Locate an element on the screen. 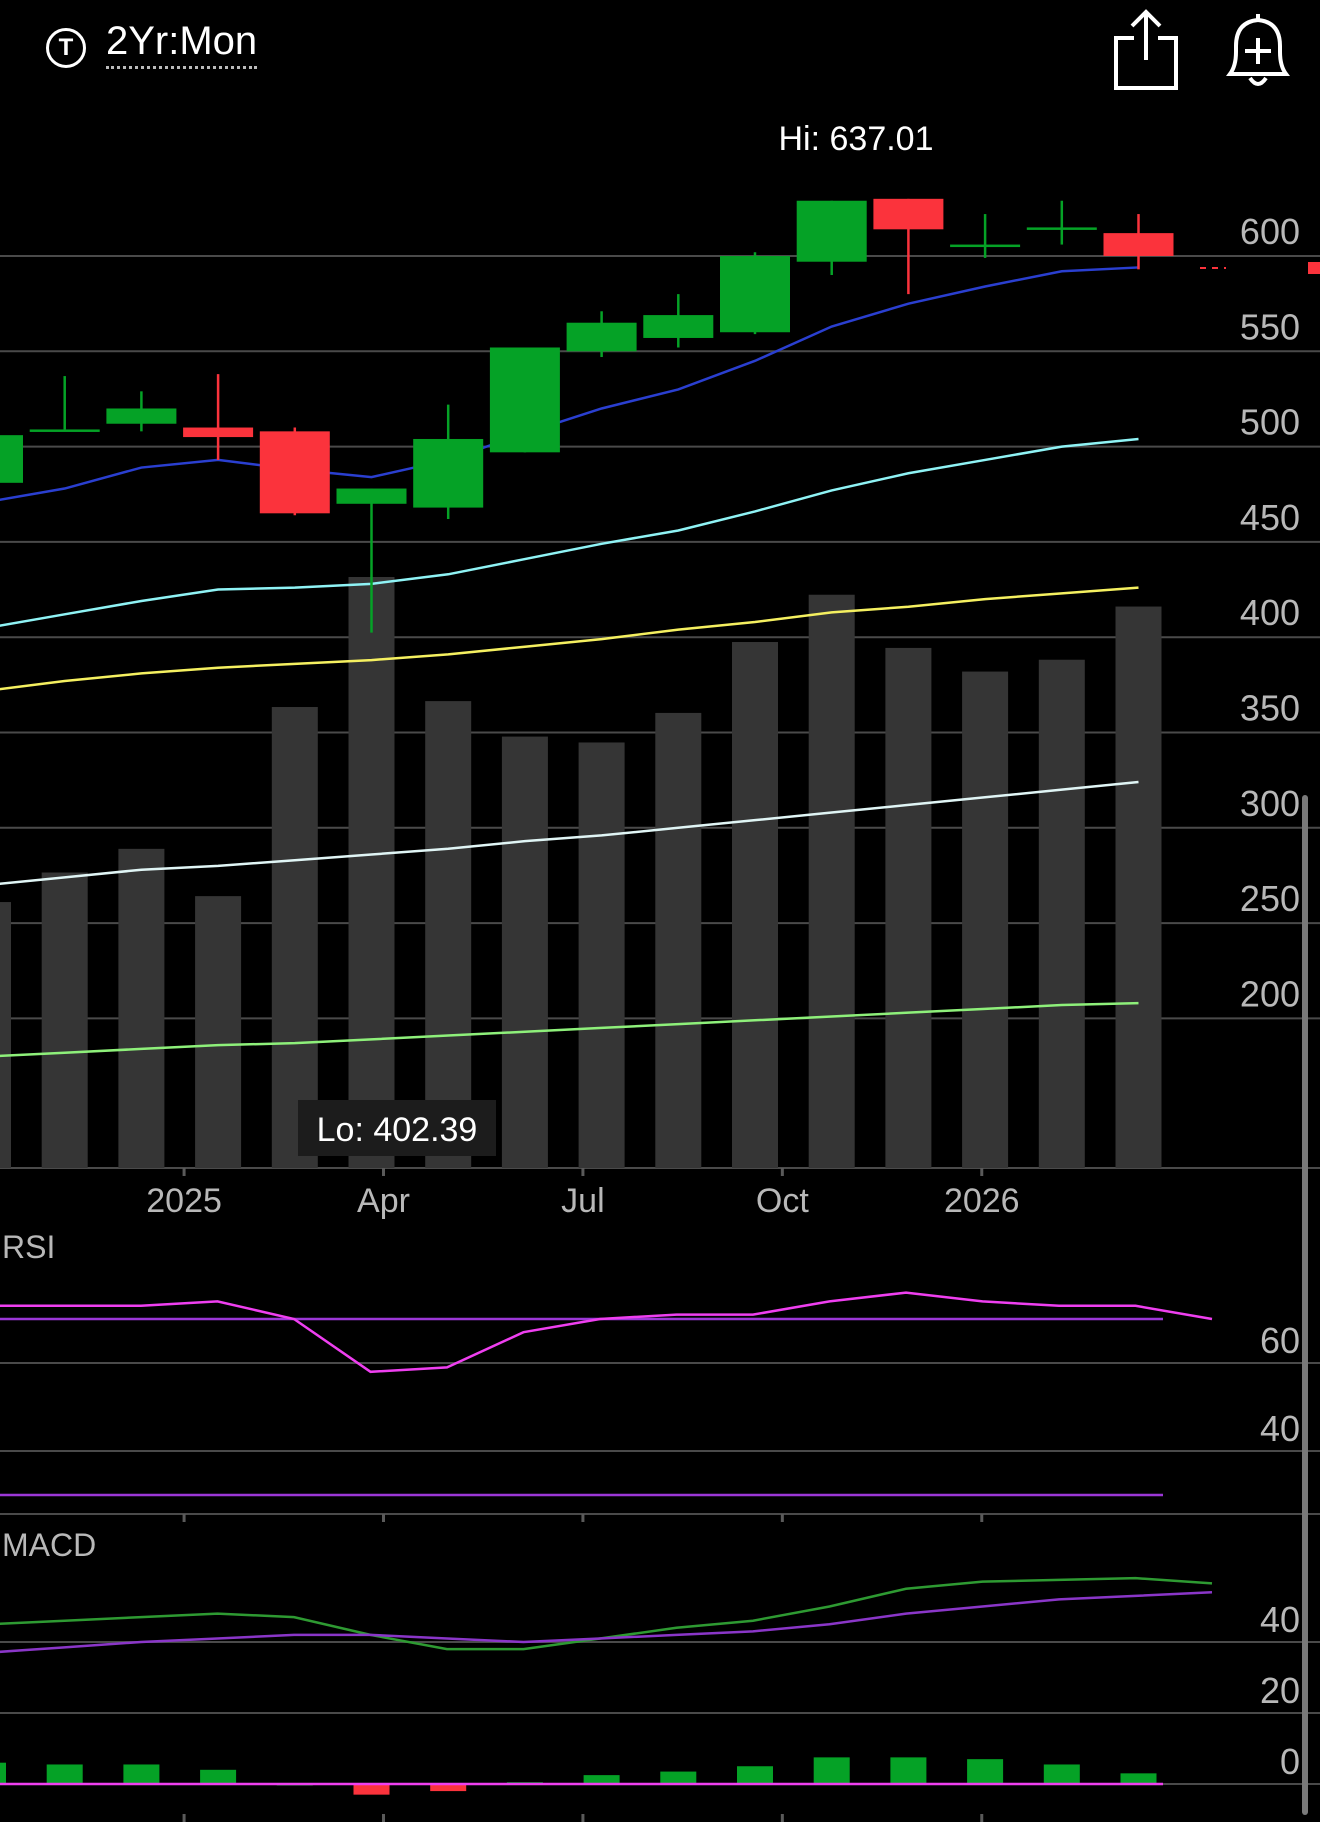 The height and width of the screenshot is (1822, 1320). x-axis-label: 2025 is located at coordinates (184, 1201).